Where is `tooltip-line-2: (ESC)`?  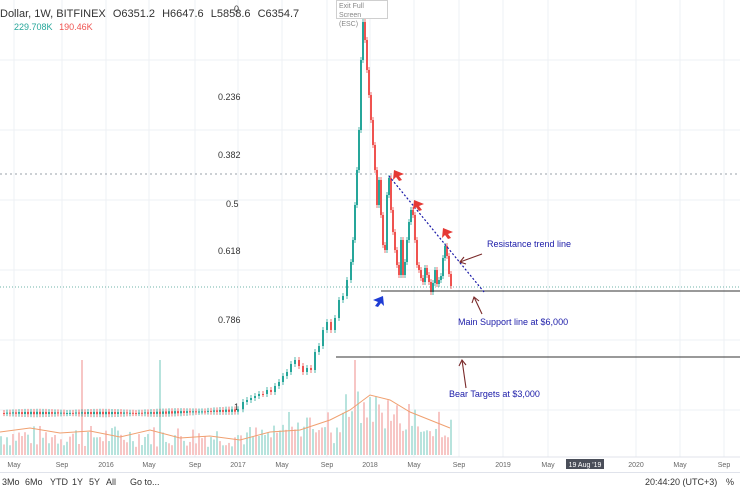 tooltip-line-2: (ESC) is located at coordinates (349, 24).